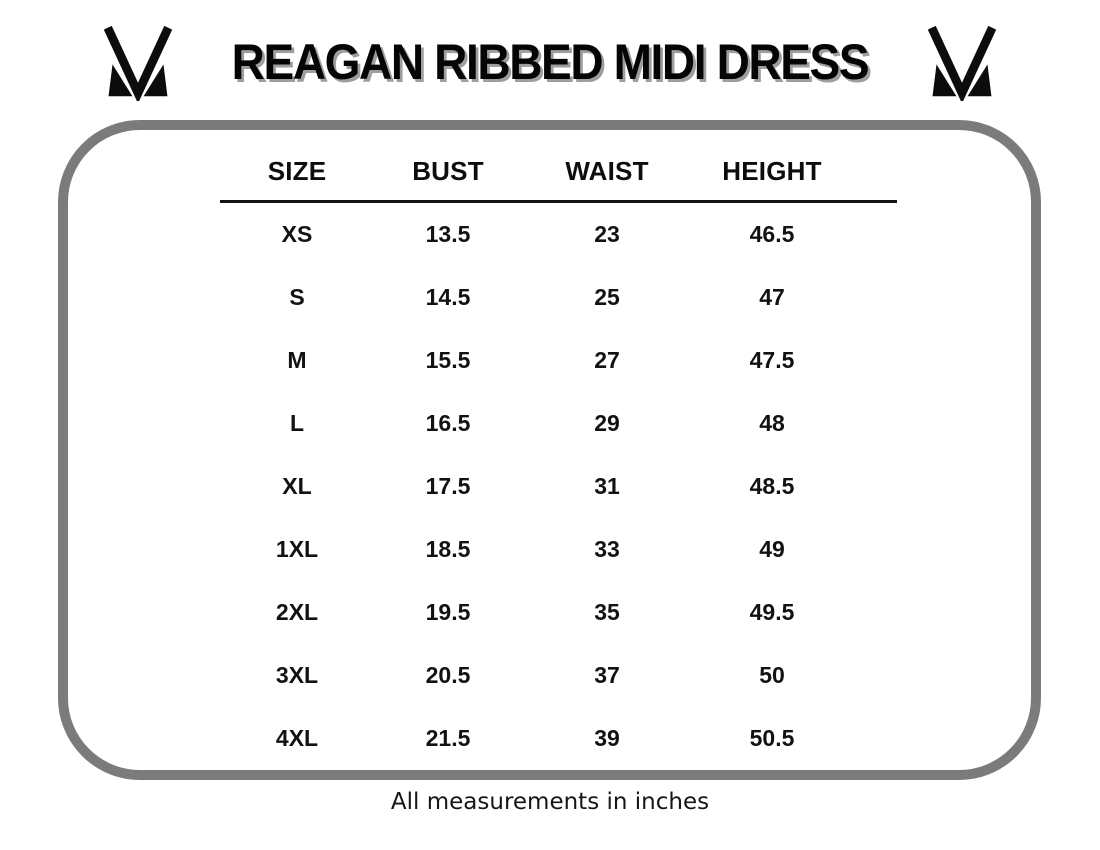 This screenshot has width=1100, height=850. Describe the element at coordinates (558, 360) in the screenshot. I see `table-row: M 15.5 27 47.5` at that location.